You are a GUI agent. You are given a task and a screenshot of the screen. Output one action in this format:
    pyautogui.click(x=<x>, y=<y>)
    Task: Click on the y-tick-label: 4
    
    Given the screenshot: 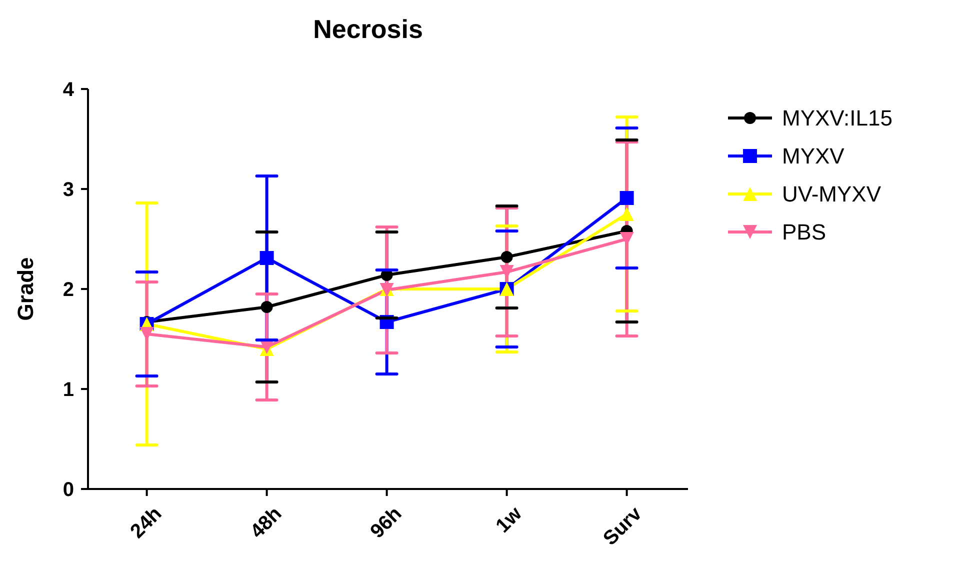 What is the action you would take?
    pyautogui.click(x=68, y=90)
    